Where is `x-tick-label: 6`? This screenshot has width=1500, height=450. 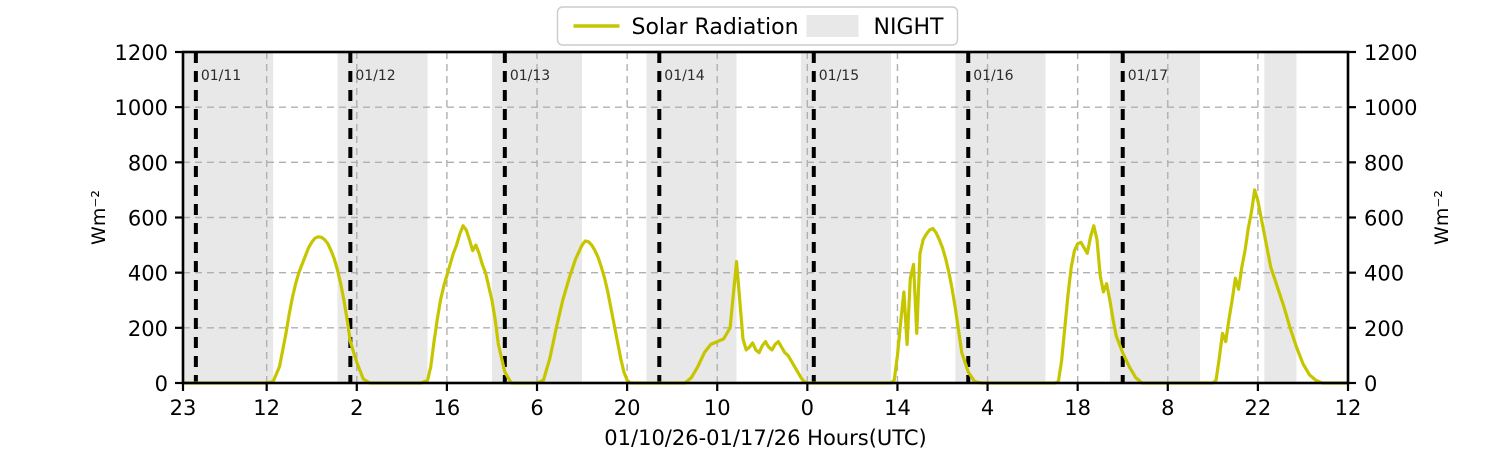
x-tick-label: 6 is located at coordinates (536, 408).